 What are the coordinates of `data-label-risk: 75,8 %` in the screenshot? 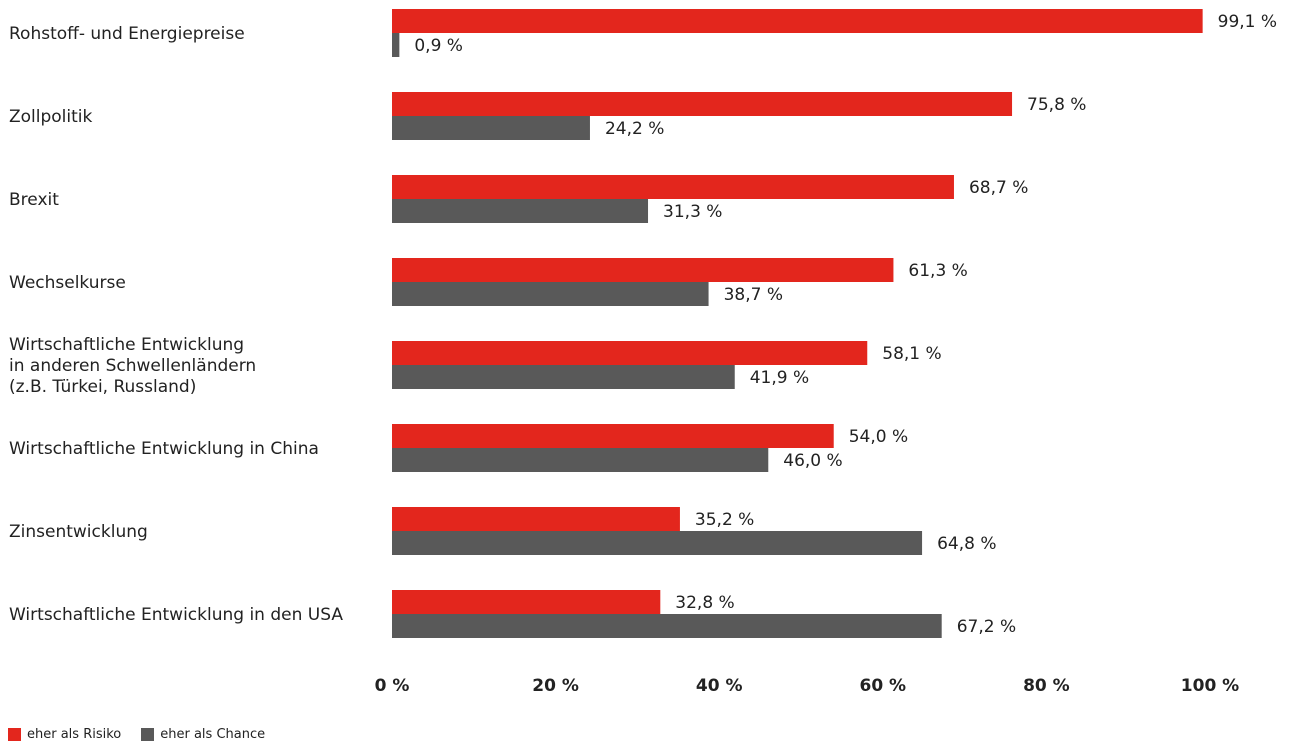 It's located at (1056, 105).